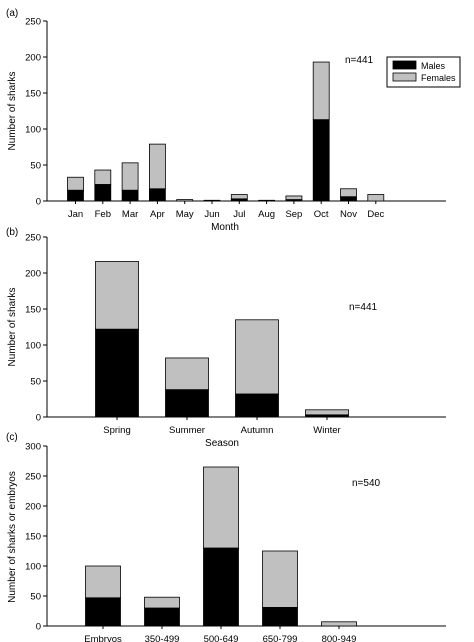 The width and height of the screenshot is (474, 642). I want to click on legend-label-females: Females, so click(438, 78).